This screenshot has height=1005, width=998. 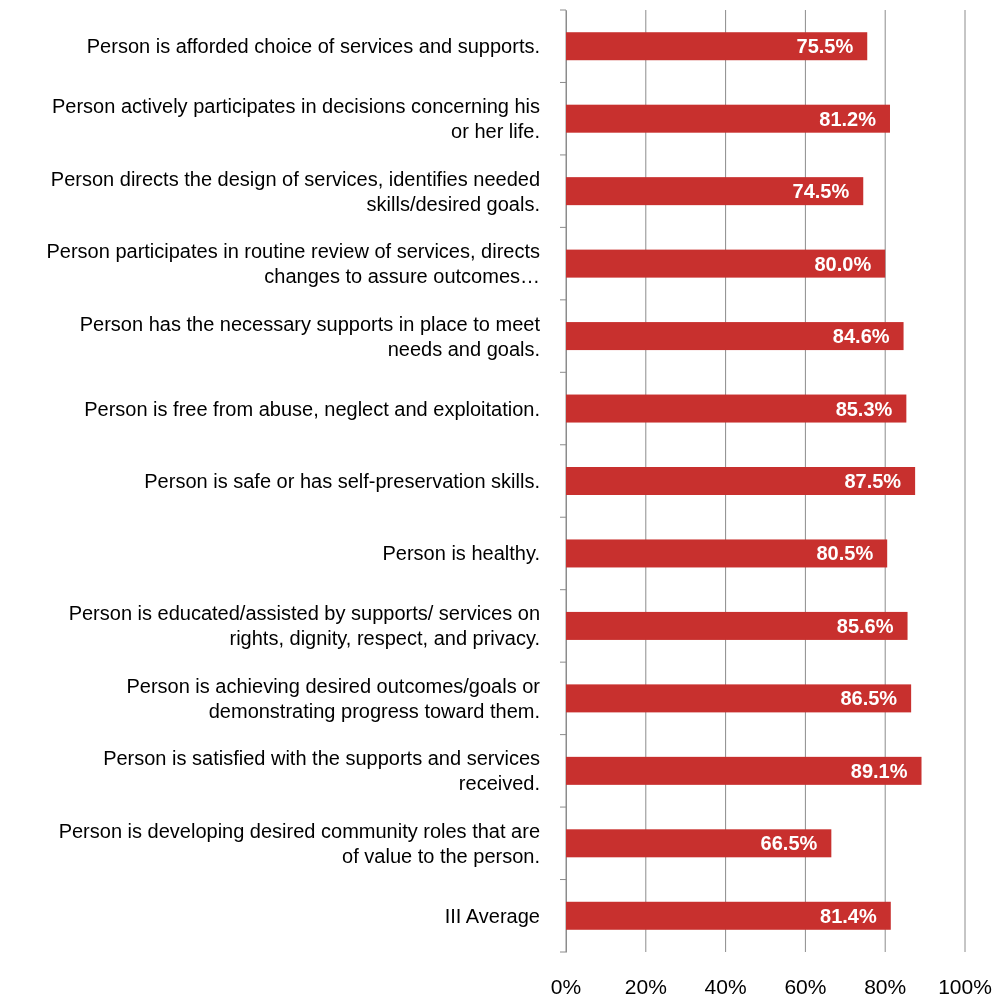 I want to click on y-tick-label: Person has the necessary supports in place to meet needs and goals., so click(x=310, y=336).